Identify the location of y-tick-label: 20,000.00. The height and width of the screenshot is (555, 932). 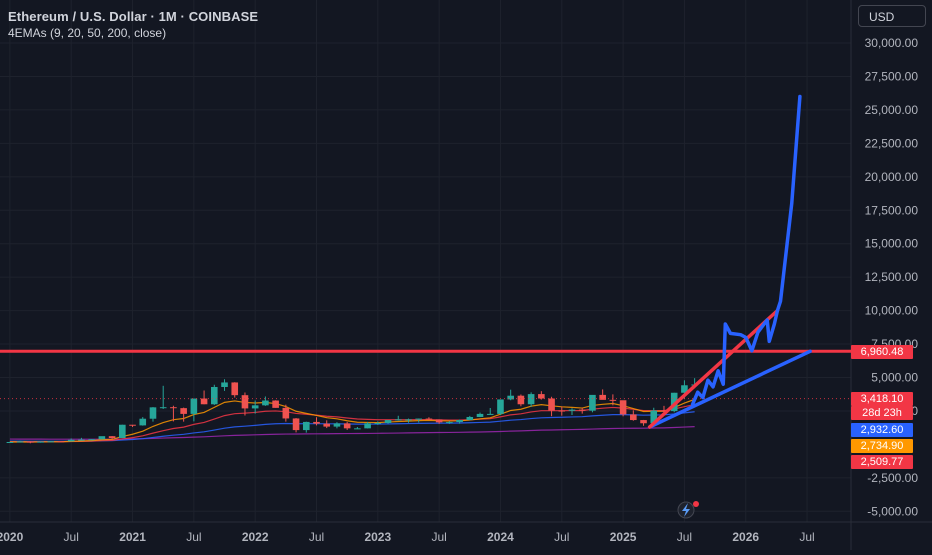
(892, 177).